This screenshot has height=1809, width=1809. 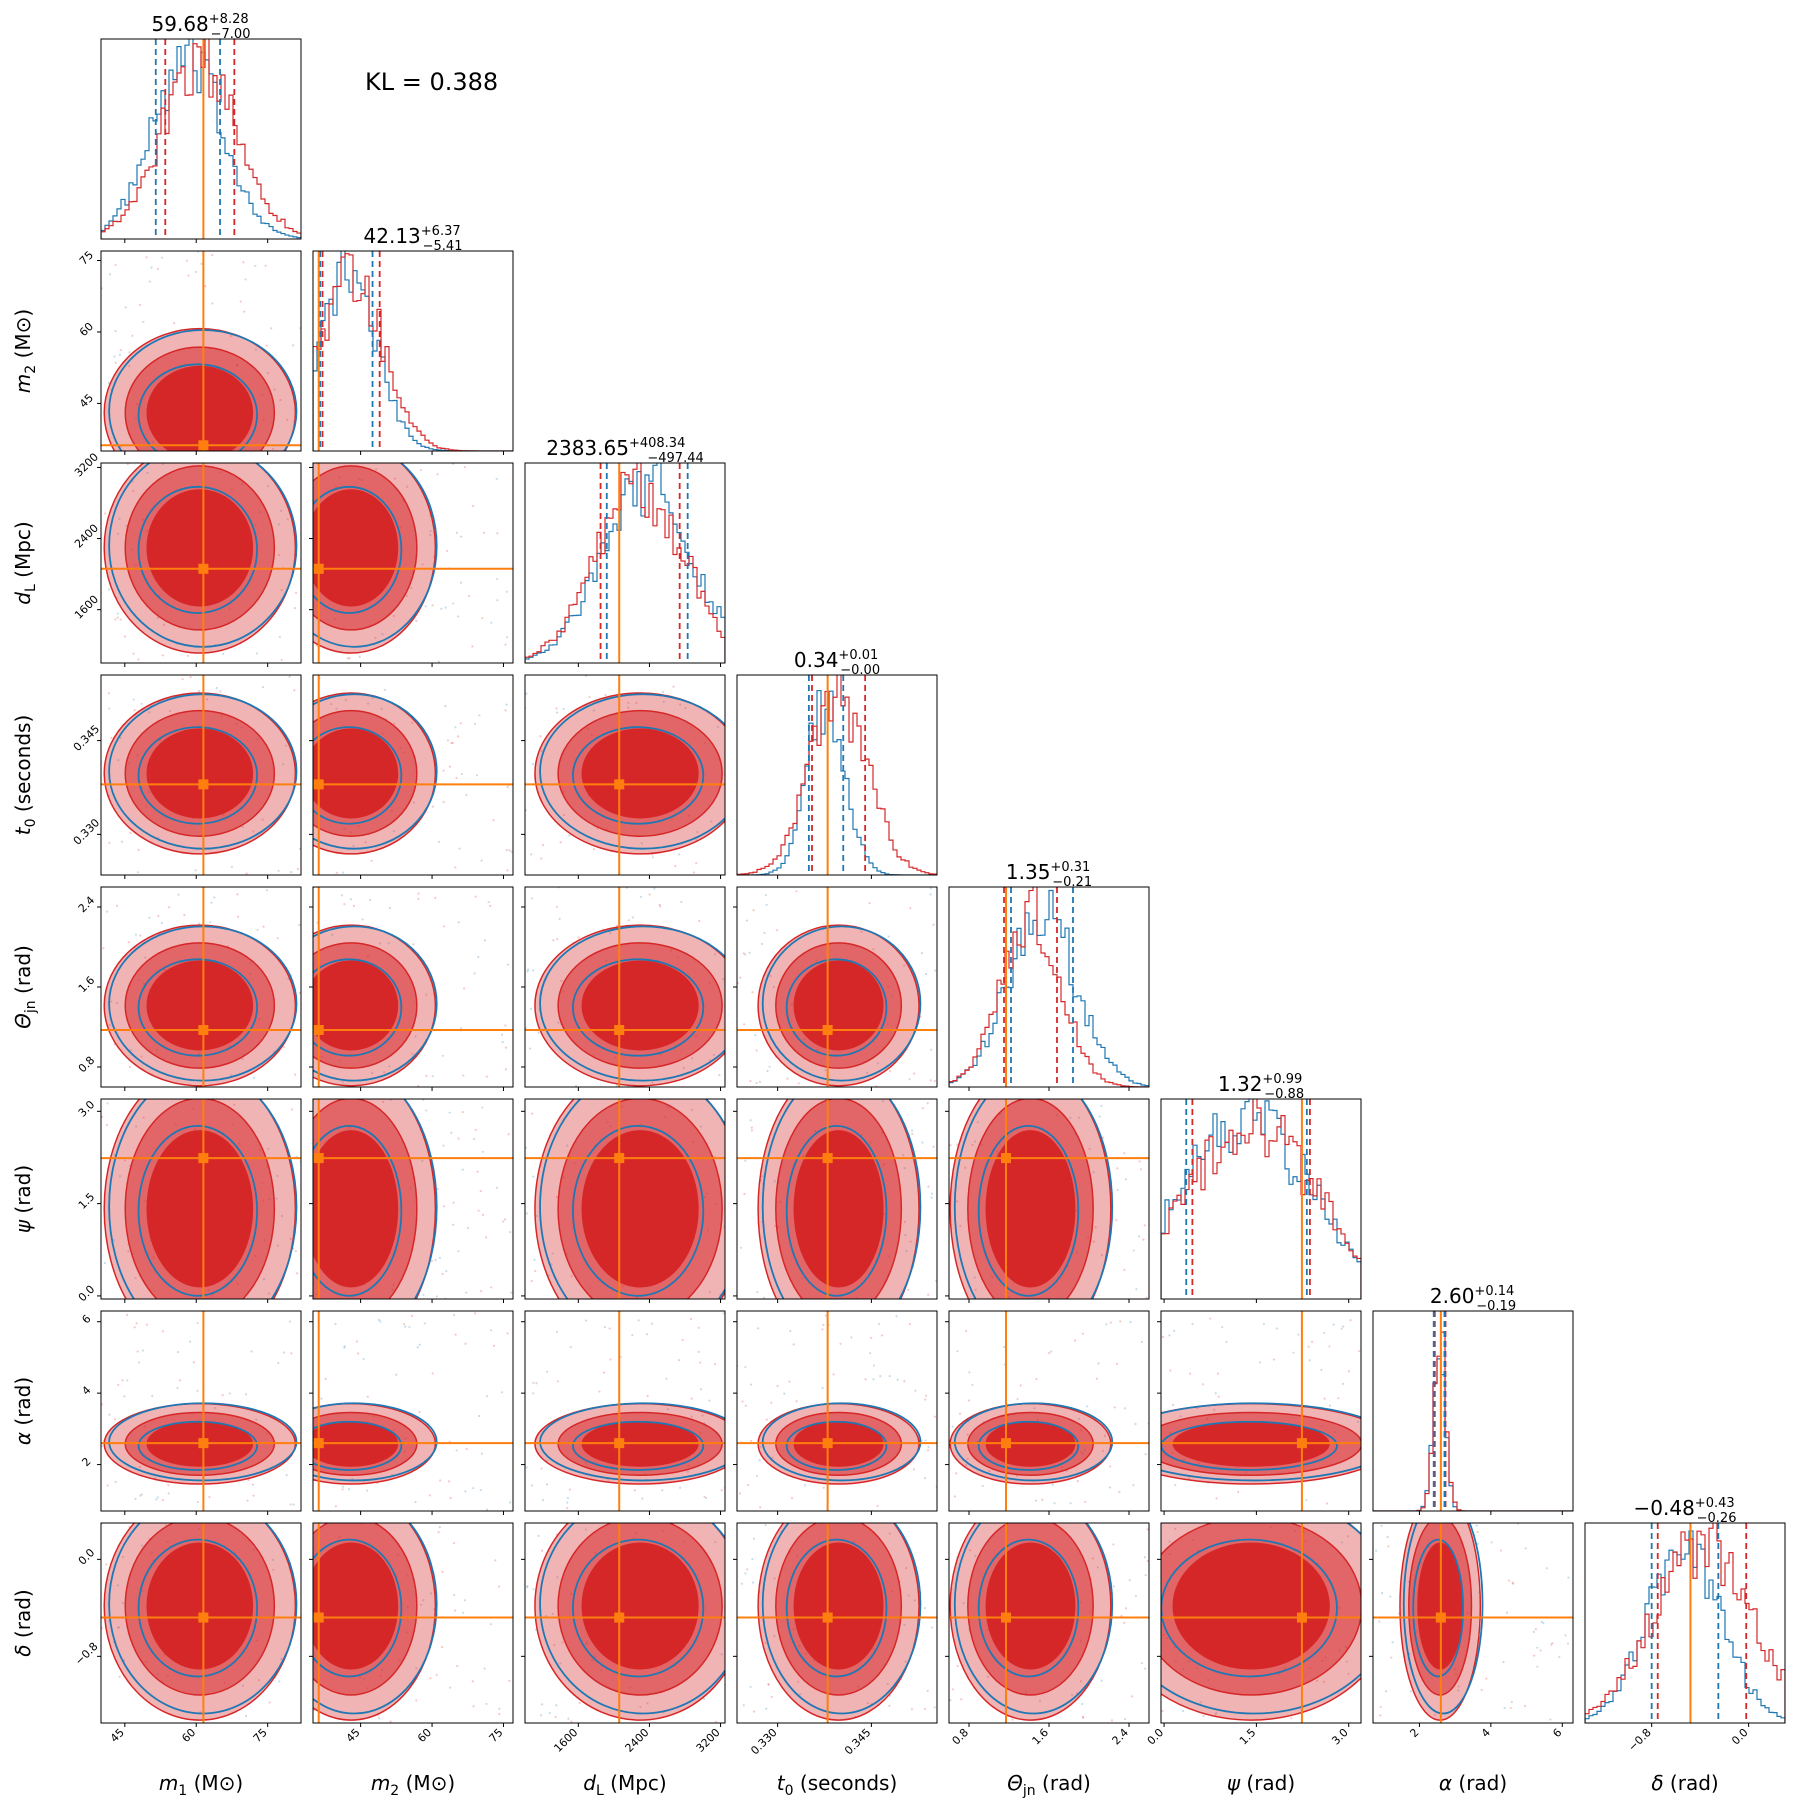 I want to click on label-symbol: Θ, so click(x=23, y=1021).